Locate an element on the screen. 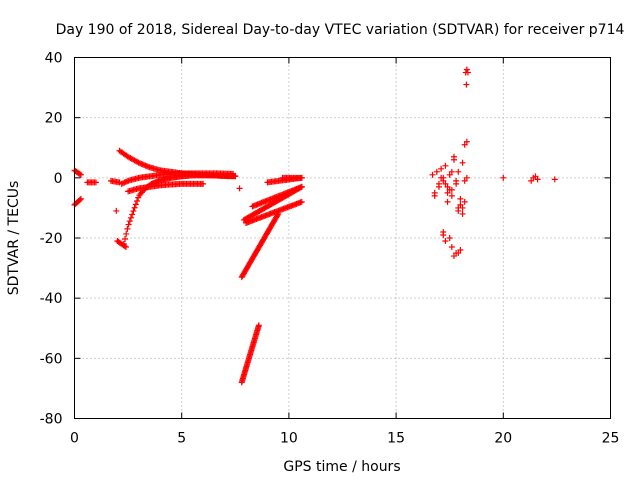 This screenshot has height=480, width=640. x-tick-label: 10 is located at coordinates (289, 439).